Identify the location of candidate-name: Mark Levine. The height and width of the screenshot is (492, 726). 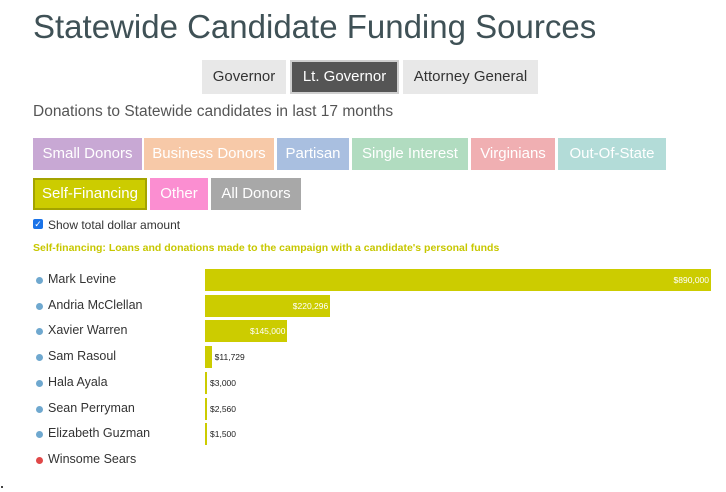
(82, 279).